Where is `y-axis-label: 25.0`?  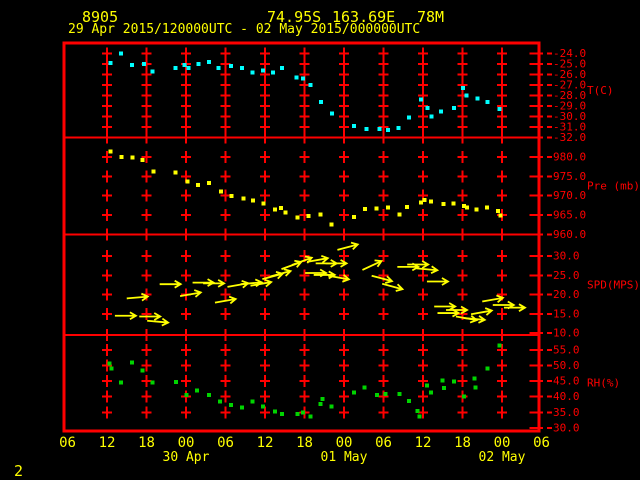
y-axis-label: 25.0 is located at coordinates (566, 275).